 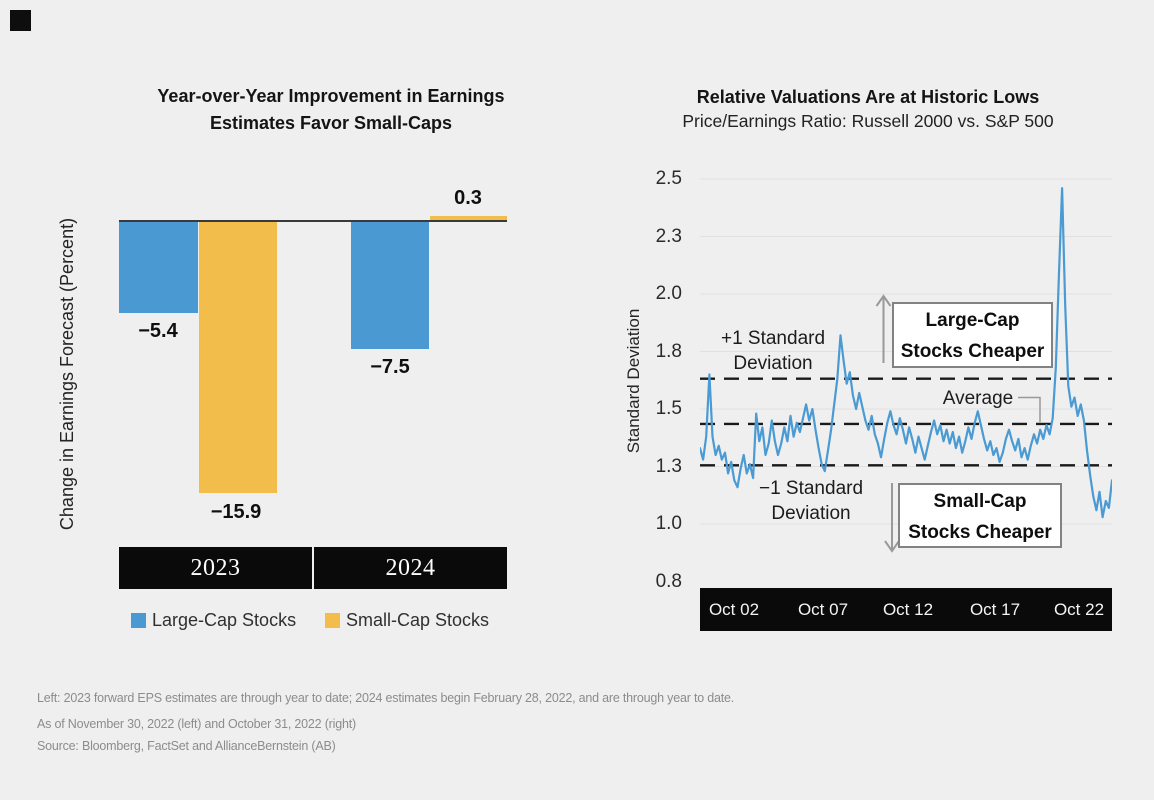 What do you see at coordinates (390, 367) in the screenshot?
I see `bar-value-label: −7.5` at bounding box center [390, 367].